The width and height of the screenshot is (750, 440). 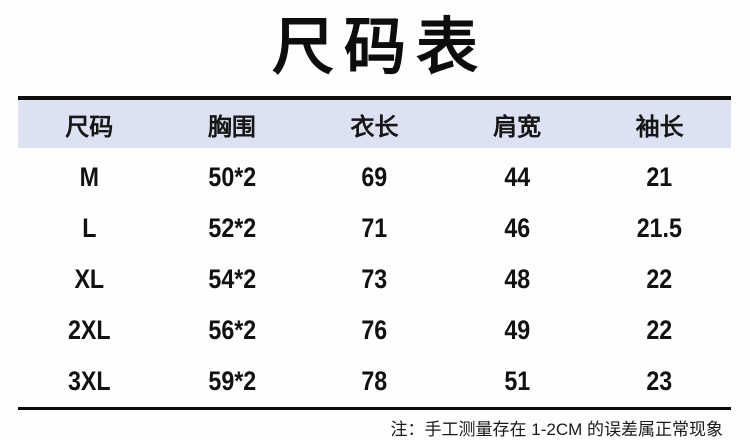 I want to click on table-row-l: L 52*2 71 46 21.5, so click(x=374, y=228).